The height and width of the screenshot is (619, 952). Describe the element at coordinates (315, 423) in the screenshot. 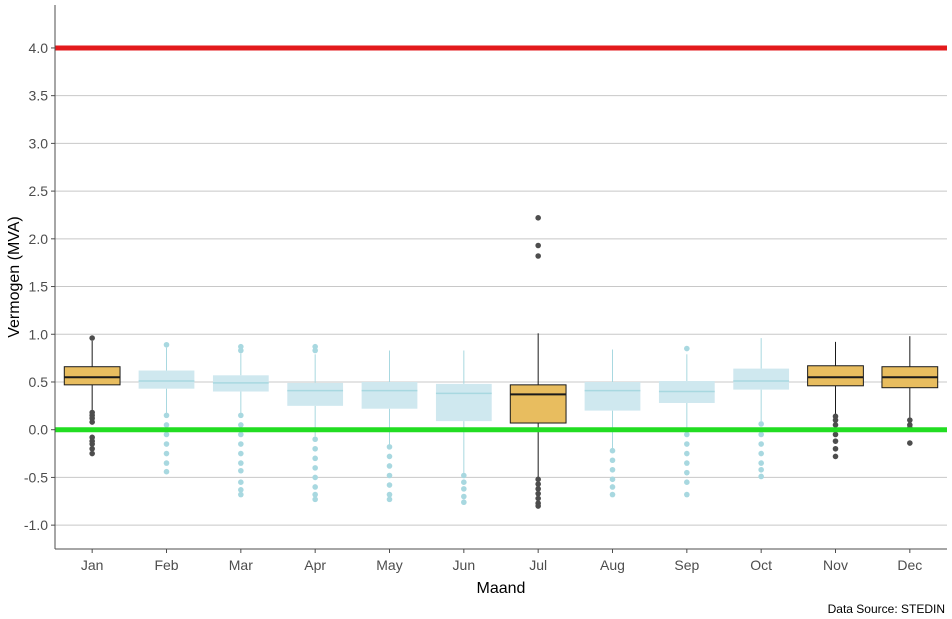

I see `box-apr` at that location.